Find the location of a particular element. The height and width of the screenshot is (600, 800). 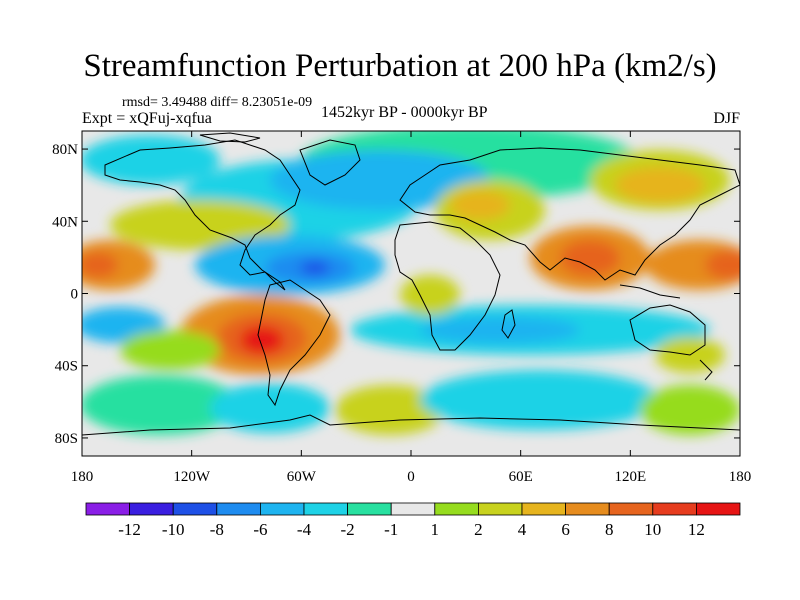

colorbar-label: -12 is located at coordinates (129, 529).